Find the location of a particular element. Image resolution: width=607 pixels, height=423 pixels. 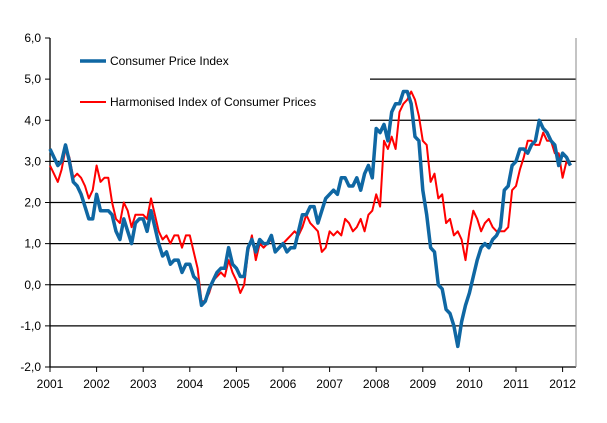

x-tick-label: 2007 is located at coordinates (329, 384).